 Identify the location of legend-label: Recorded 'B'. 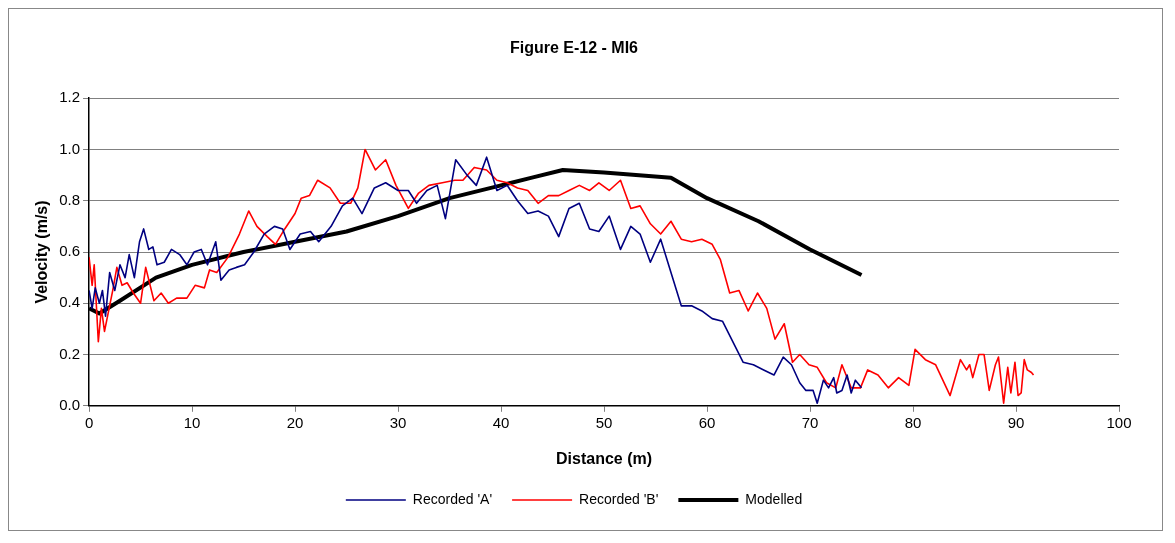
(619, 498).